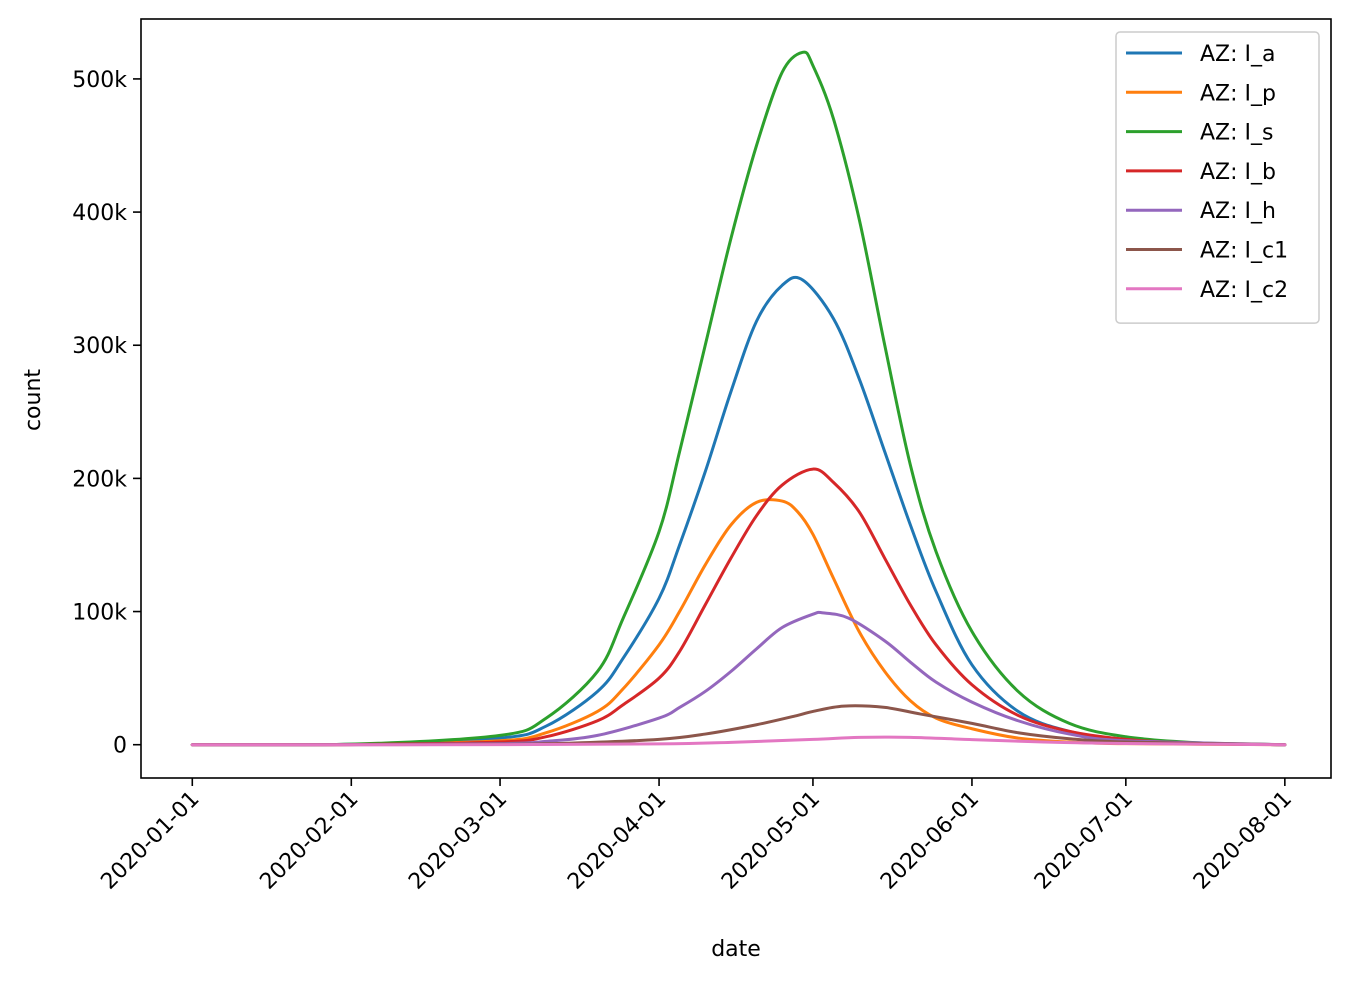 The image size is (1366, 982). I want to click on y-tick-label-0: 0, so click(120, 746).